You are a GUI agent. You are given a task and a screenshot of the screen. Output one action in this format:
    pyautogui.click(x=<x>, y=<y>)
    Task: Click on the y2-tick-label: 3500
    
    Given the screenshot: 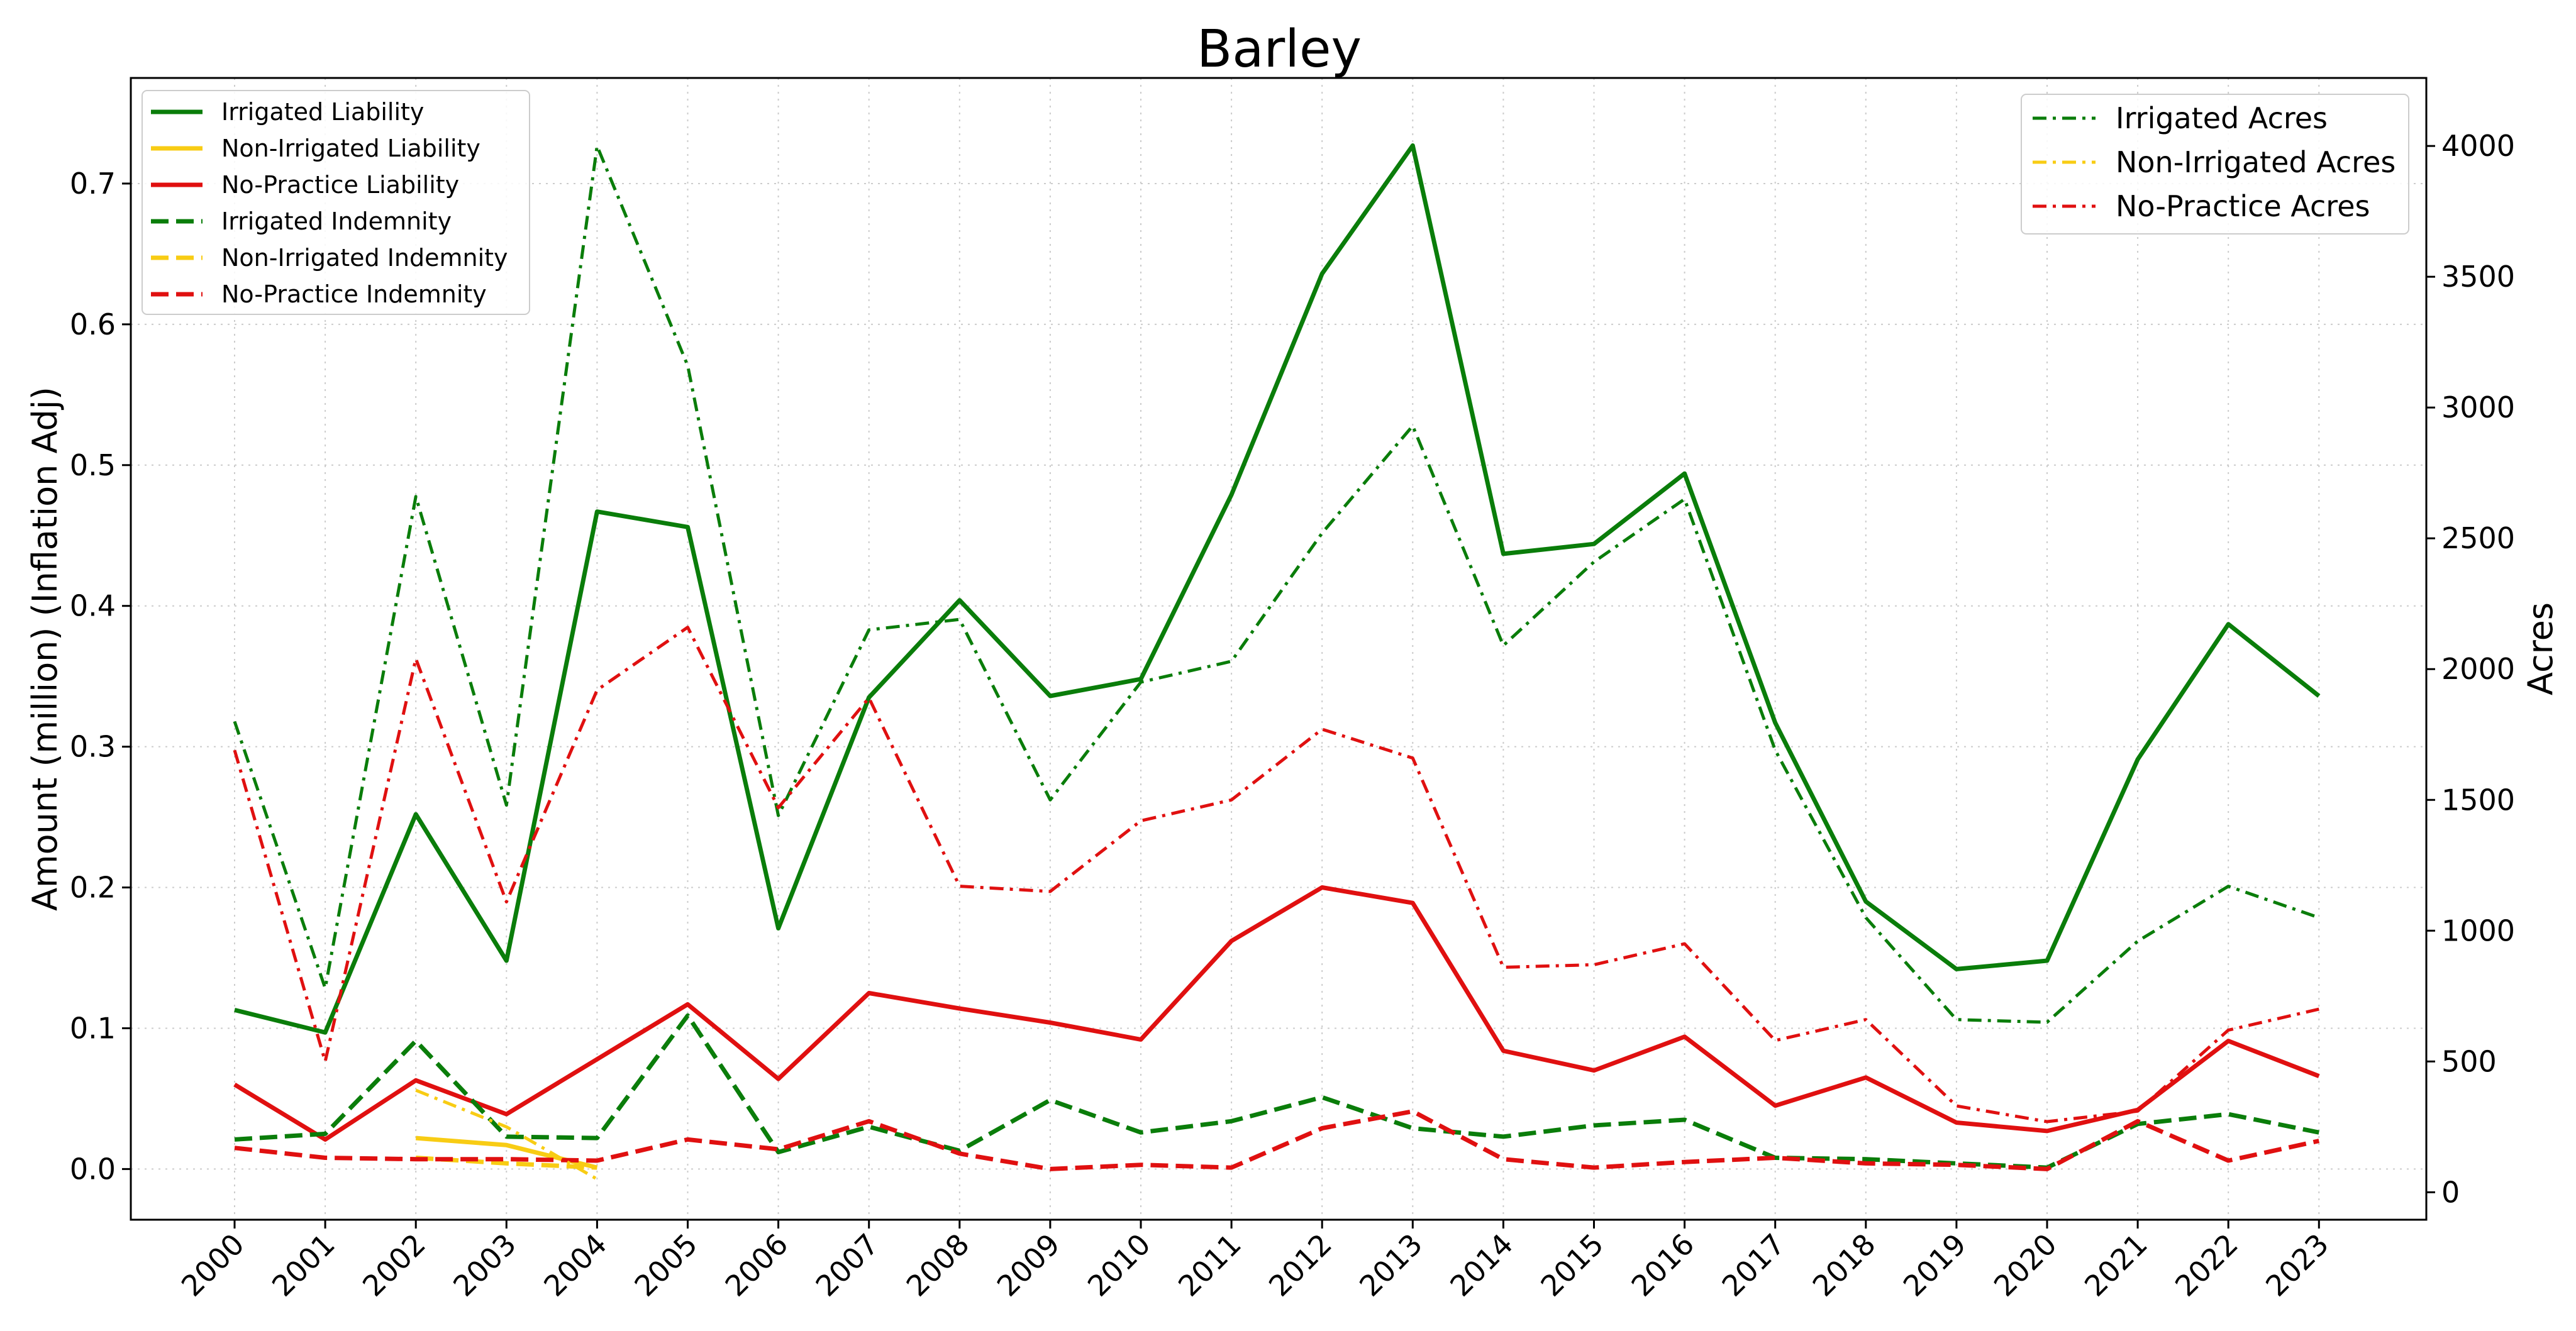 What is the action you would take?
    pyautogui.click(x=2478, y=277)
    